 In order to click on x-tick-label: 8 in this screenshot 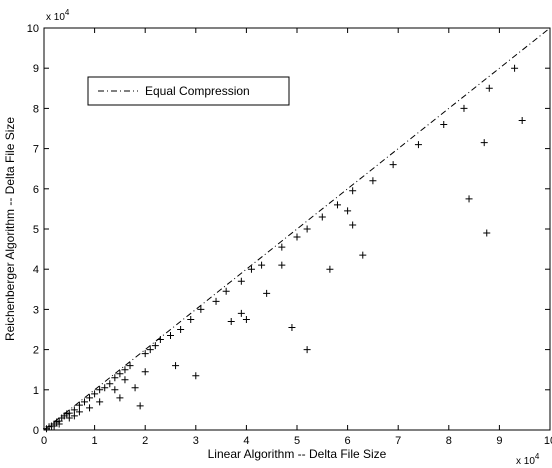, I will do `click(449, 441)`.